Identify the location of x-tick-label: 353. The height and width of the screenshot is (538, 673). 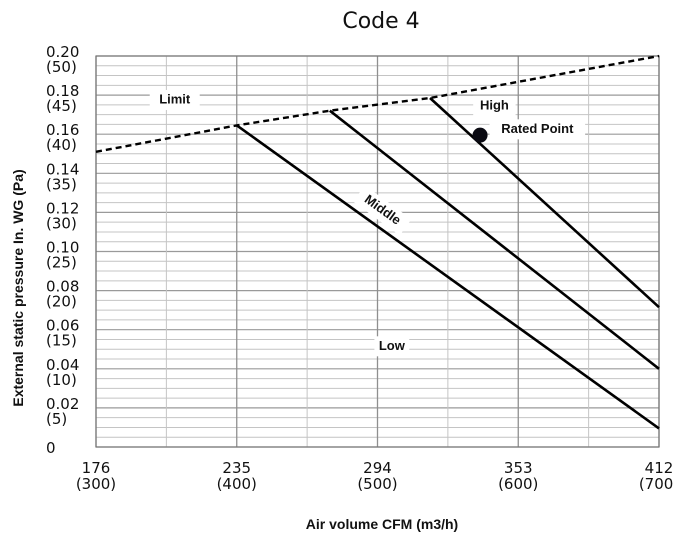
(518, 468).